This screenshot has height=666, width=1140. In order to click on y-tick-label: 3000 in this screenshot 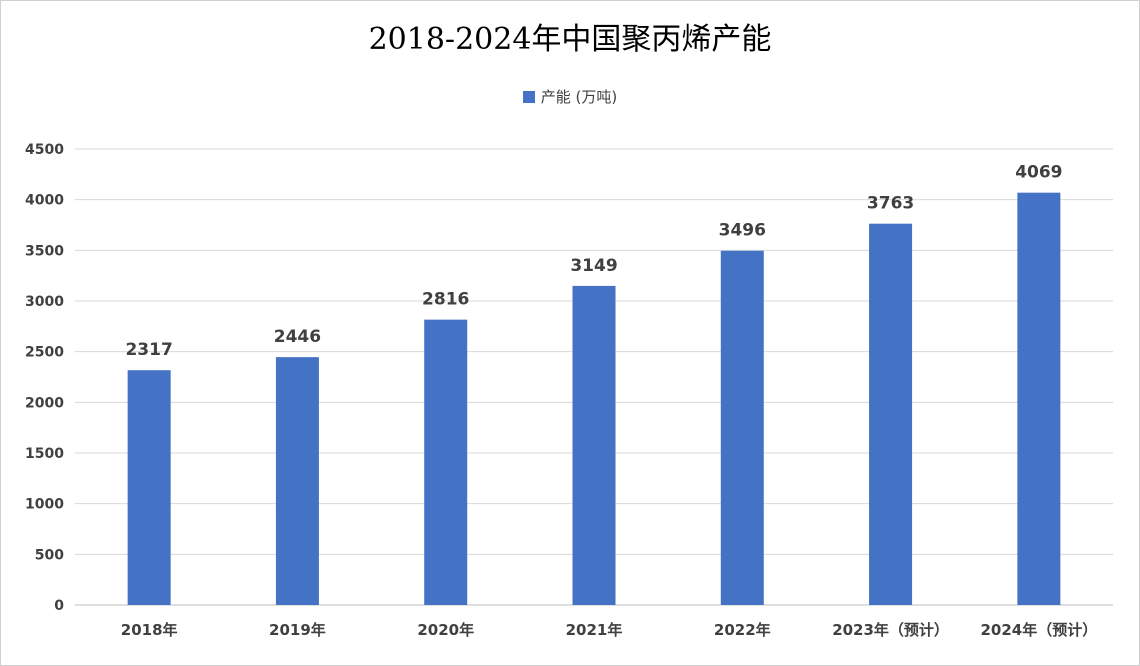, I will do `click(44, 302)`.